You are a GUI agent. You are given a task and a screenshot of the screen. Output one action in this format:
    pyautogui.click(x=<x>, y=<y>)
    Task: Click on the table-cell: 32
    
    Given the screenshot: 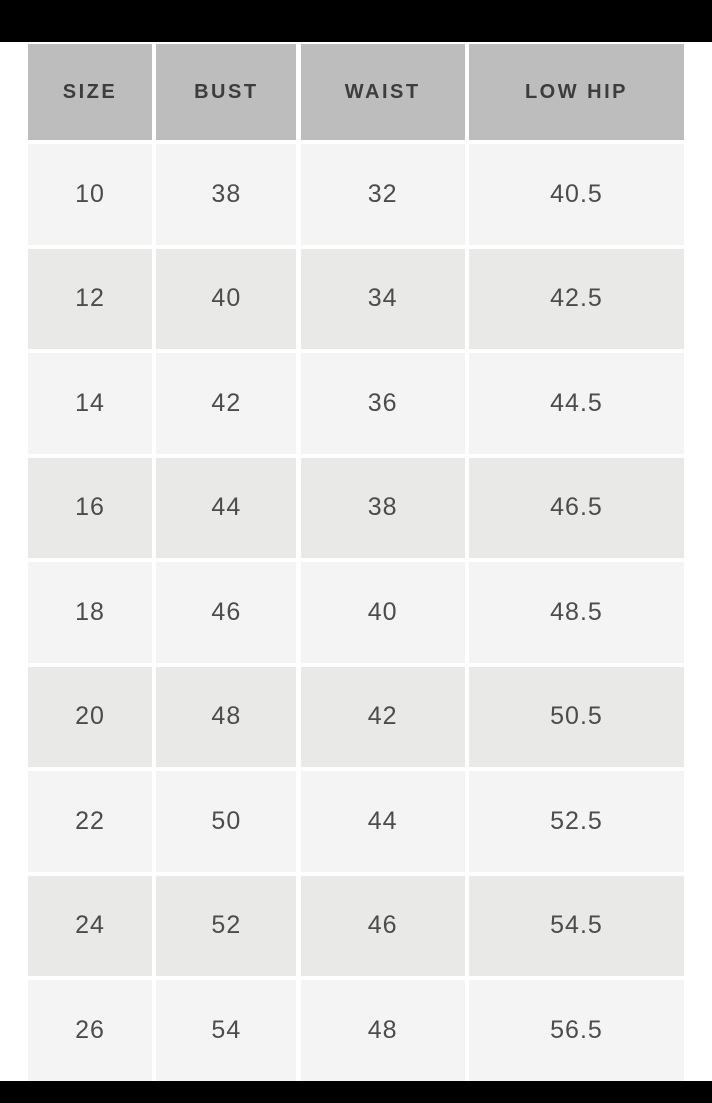 What is the action you would take?
    pyautogui.click(x=382, y=194)
    